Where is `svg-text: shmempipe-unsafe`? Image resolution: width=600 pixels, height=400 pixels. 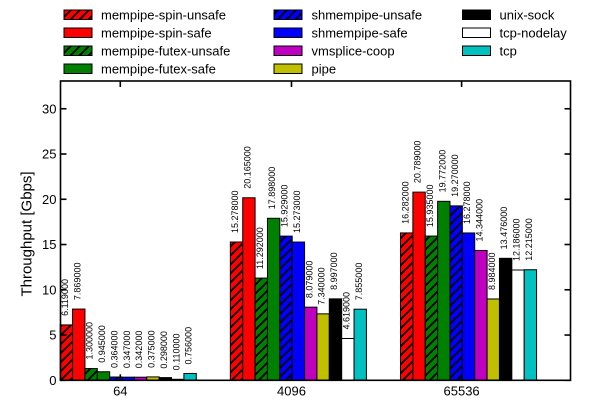
svg-text: shmempipe-unsafe is located at coordinates (367, 14).